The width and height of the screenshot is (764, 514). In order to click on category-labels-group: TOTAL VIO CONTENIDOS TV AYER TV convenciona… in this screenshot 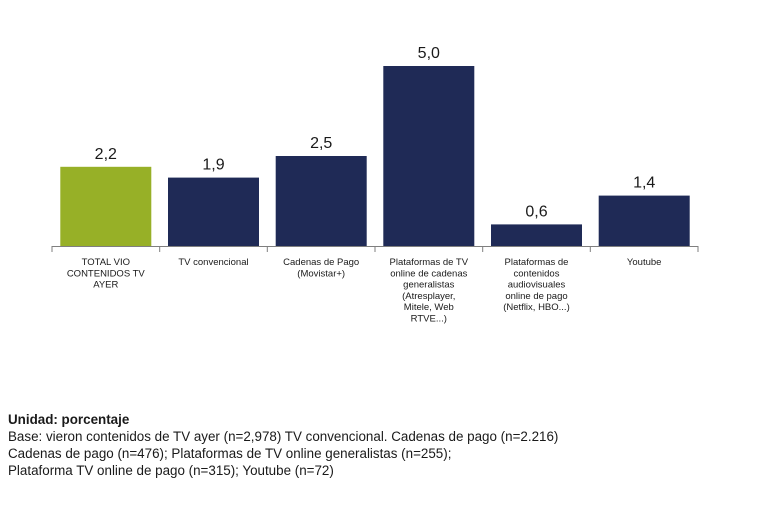, I will do `click(364, 291)`.